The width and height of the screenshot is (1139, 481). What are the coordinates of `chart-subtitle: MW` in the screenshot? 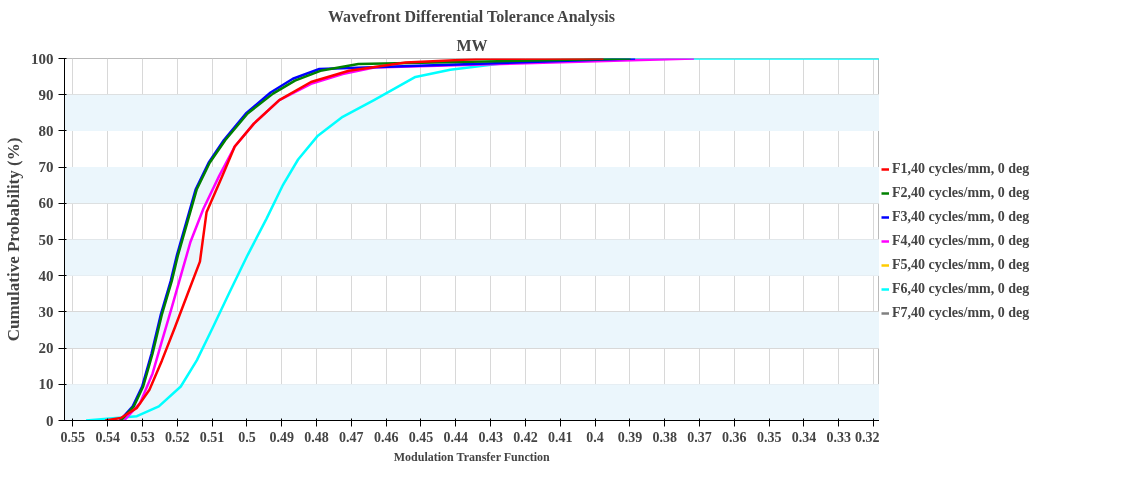 It's located at (472, 45).